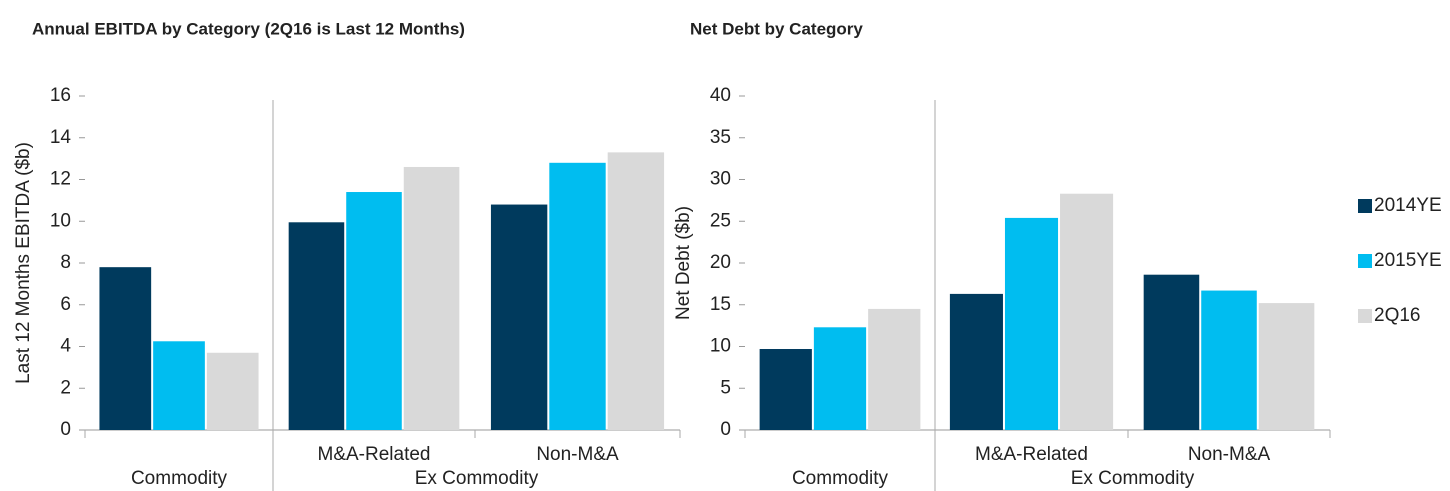 The width and height of the screenshot is (1450, 491). What do you see at coordinates (720, 304) in the screenshot?
I see `y-tick-label: 15` at bounding box center [720, 304].